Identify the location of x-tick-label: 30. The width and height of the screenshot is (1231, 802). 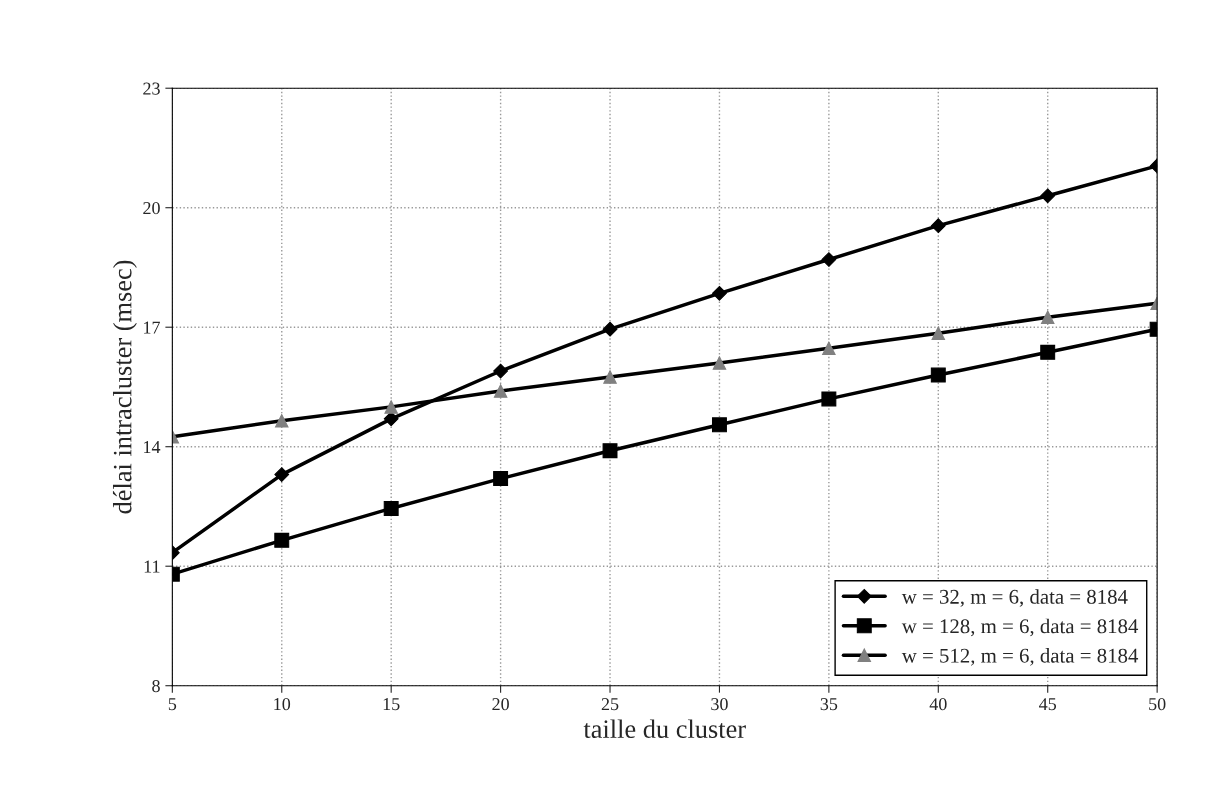
(719, 704).